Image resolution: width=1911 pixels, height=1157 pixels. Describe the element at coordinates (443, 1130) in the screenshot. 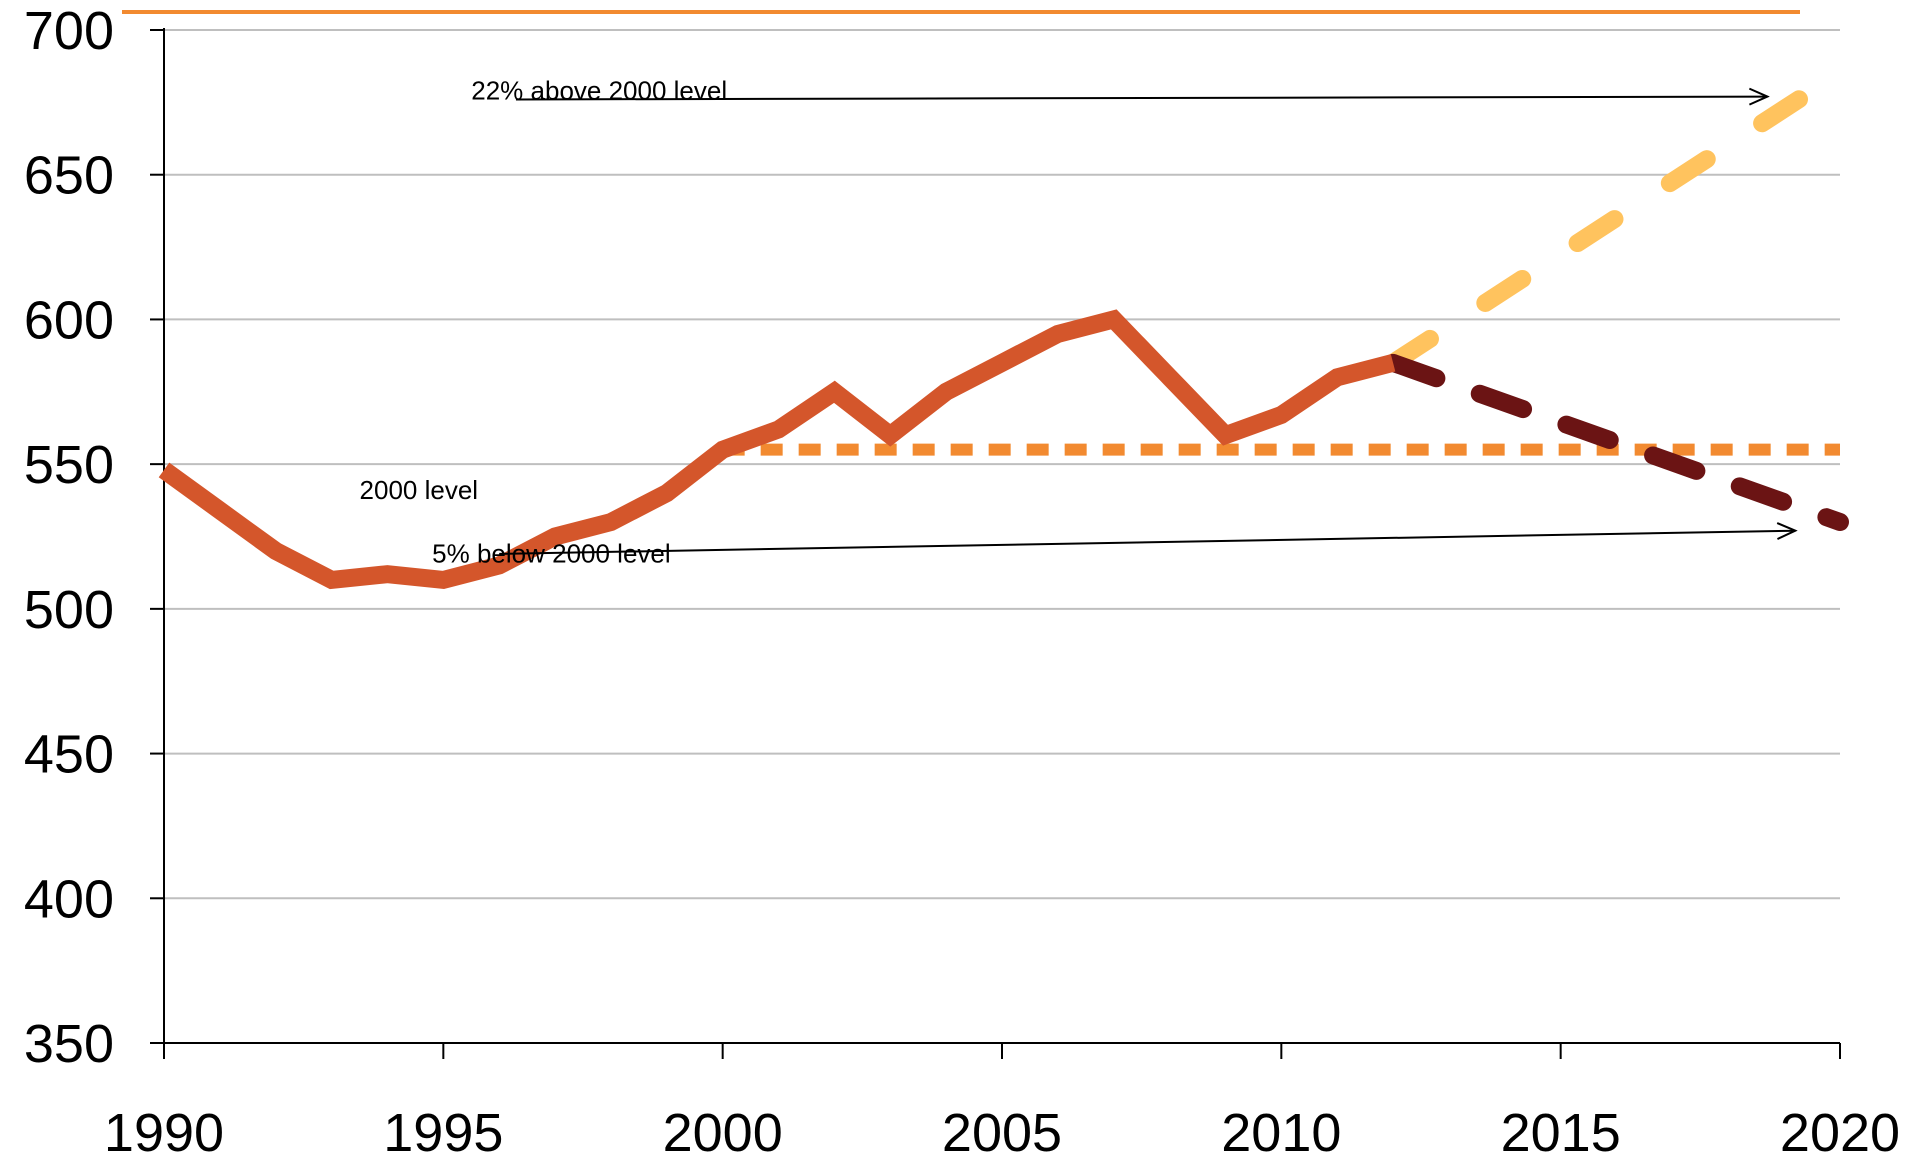

I see `x-tick-label-1995: 1995` at that location.